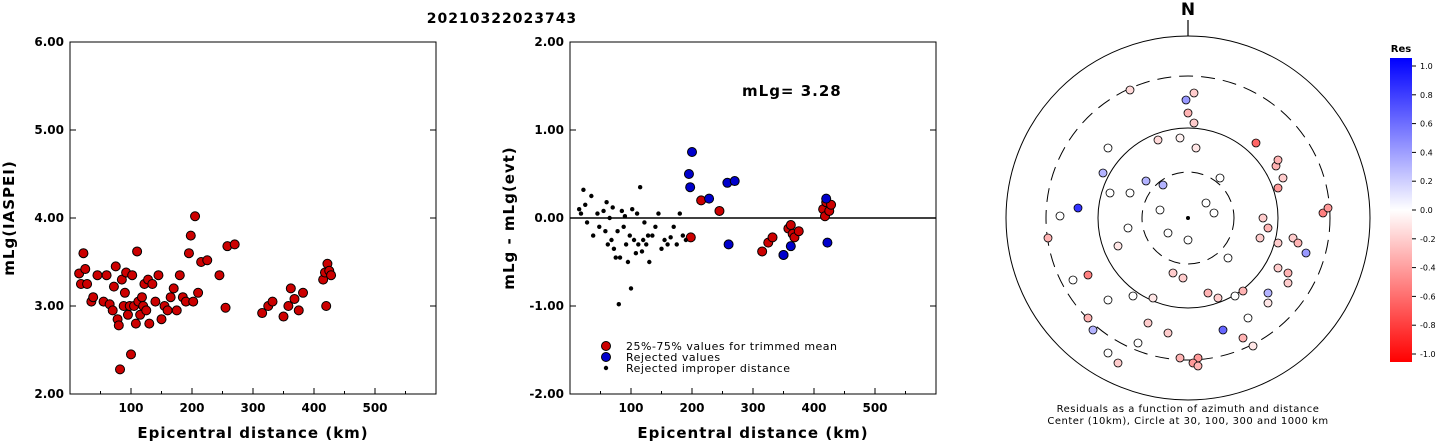 This screenshot has height=441, width=1437. Describe the element at coordinates (49, 306) in the screenshot. I see `panel-mlg-ytick-label: 3.00` at that location.